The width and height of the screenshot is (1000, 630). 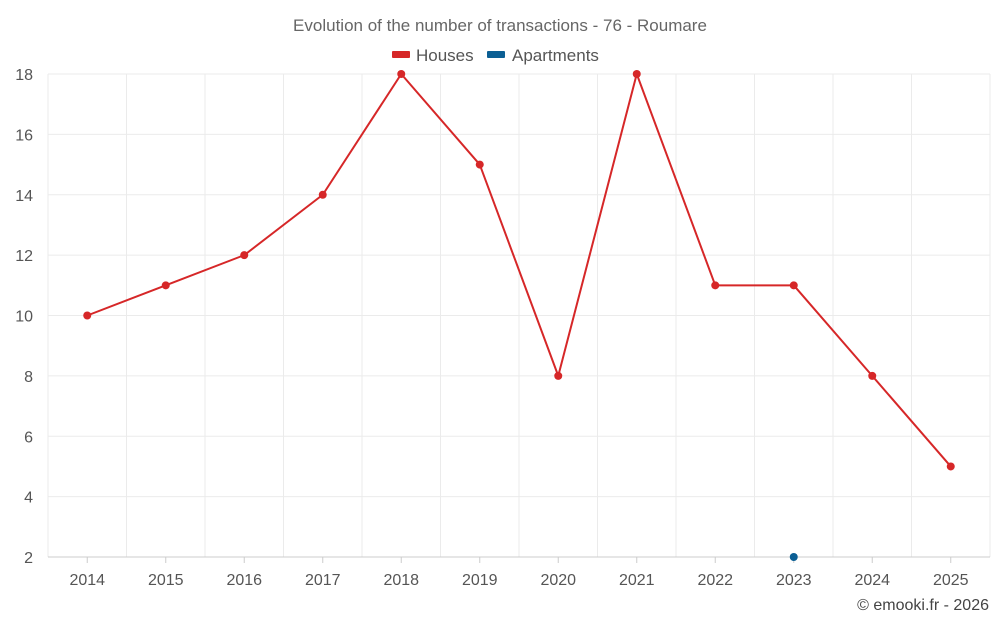 What do you see at coordinates (558, 580) in the screenshot?
I see `x-tick-label: 2020` at bounding box center [558, 580].